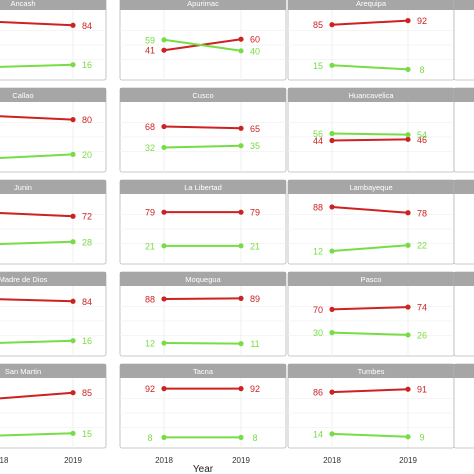 Image resolution: width=474 pixels, height=474 pixels. I want to click on green-label-2019: 21, so click(255, 246).